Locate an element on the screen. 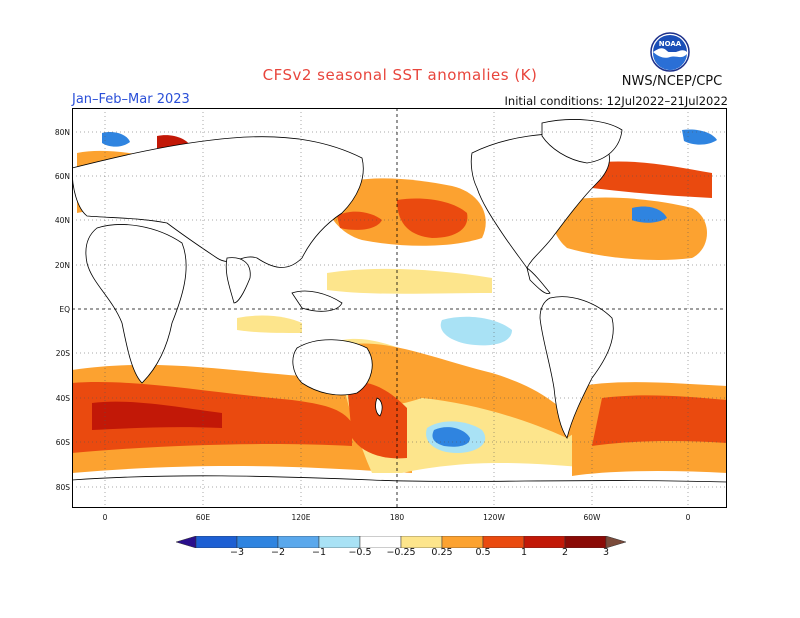 The height and width of the screenshot is (618, 800). anomaly-cold-arctic is located at coordinates (116, 139).